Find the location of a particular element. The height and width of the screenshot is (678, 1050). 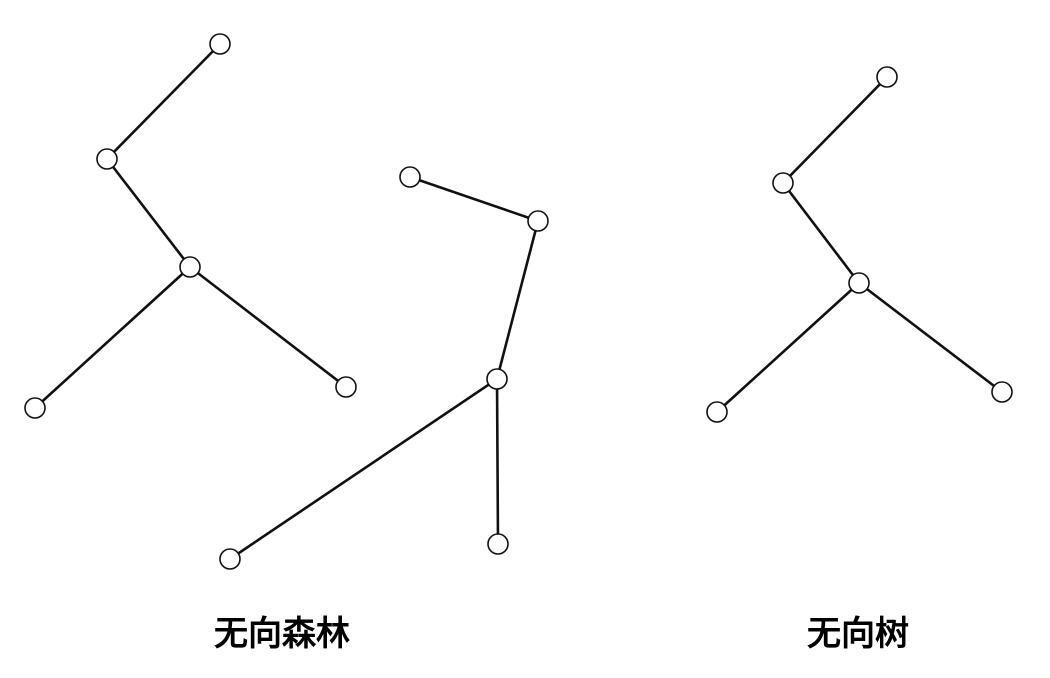

tree-node-c3 is located at coordinates (859, 283).